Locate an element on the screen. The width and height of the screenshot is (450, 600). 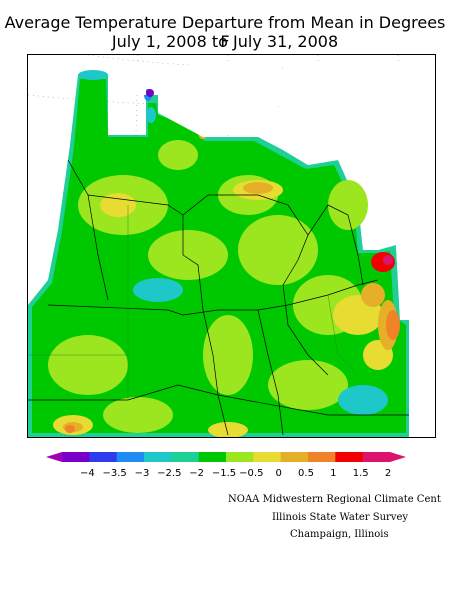
legend-tick-label: 0 is located at coordinates (278, 473).